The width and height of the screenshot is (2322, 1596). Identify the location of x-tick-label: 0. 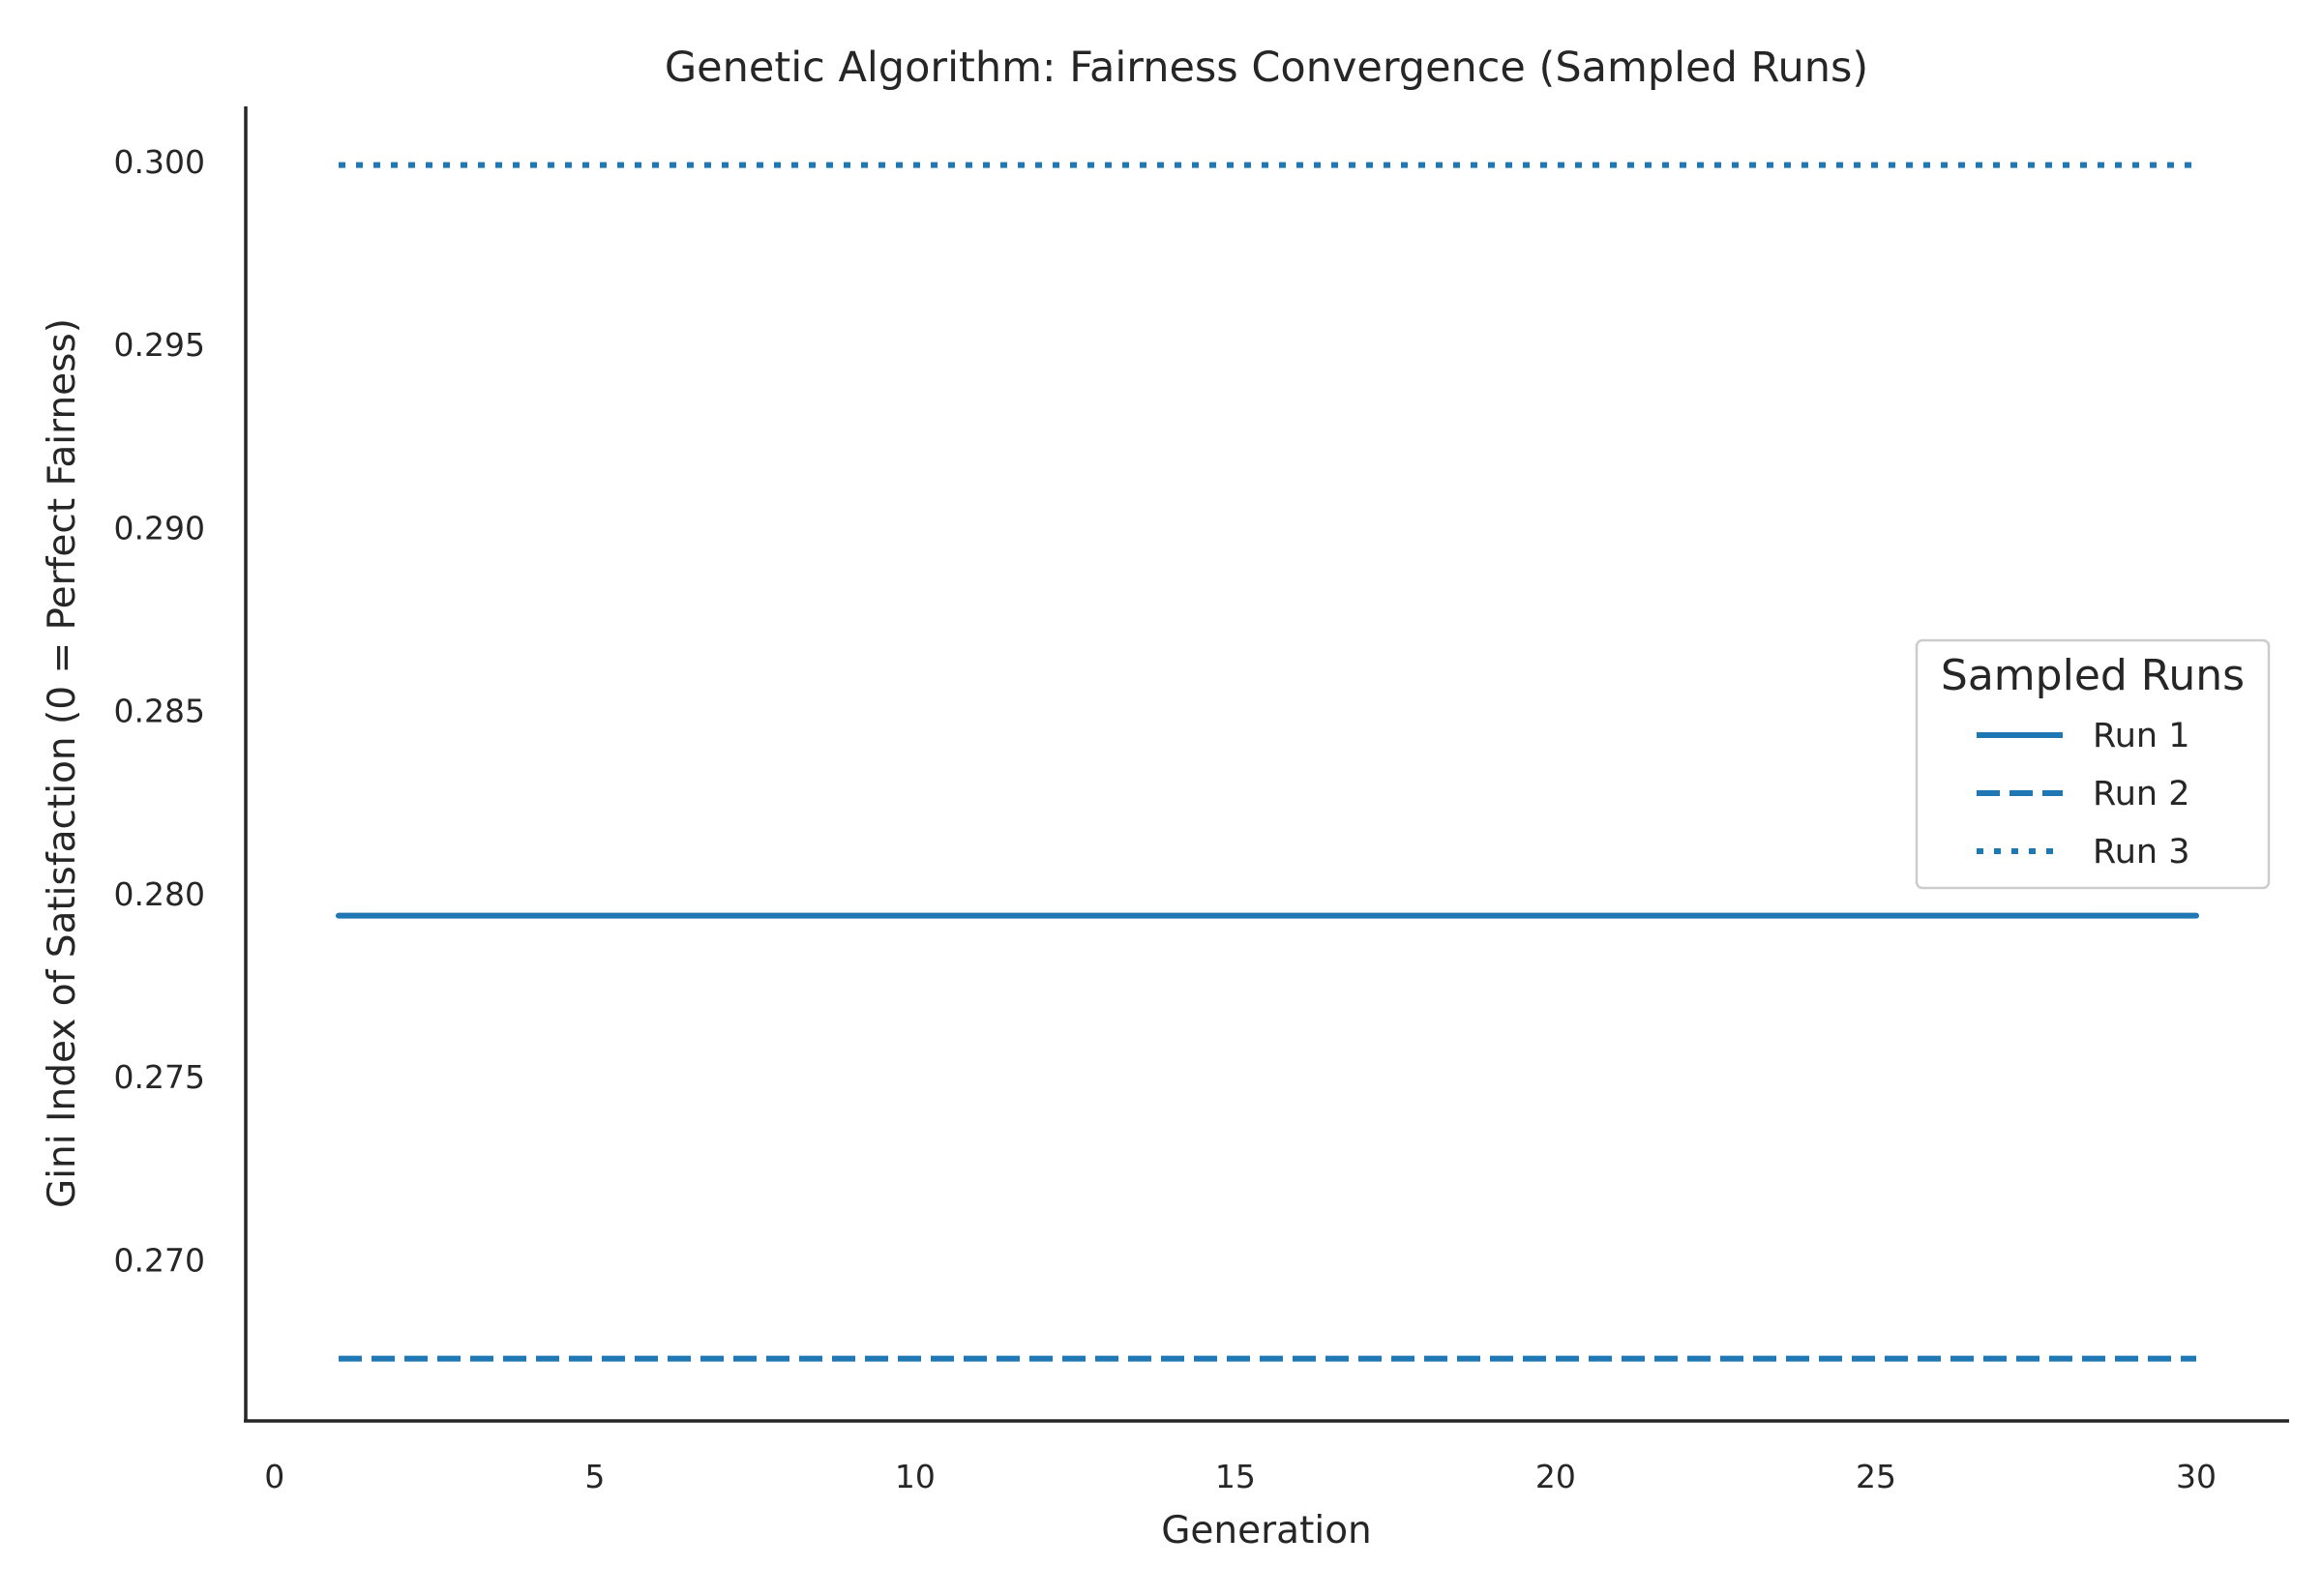
(274, 1476).